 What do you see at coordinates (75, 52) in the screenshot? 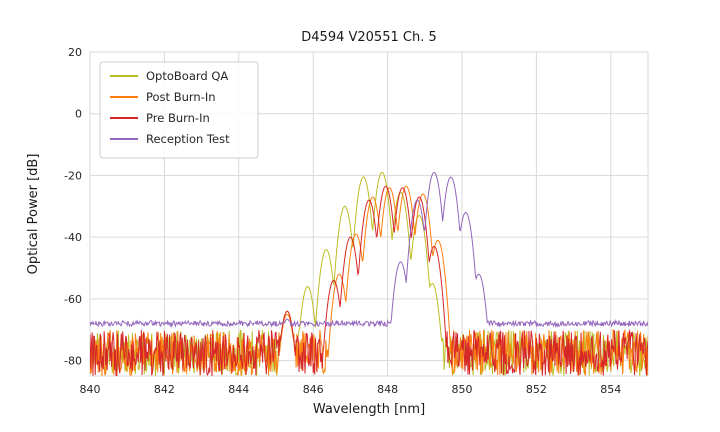
I see `y-tick-label: 20` at bounding box center [75, 52].